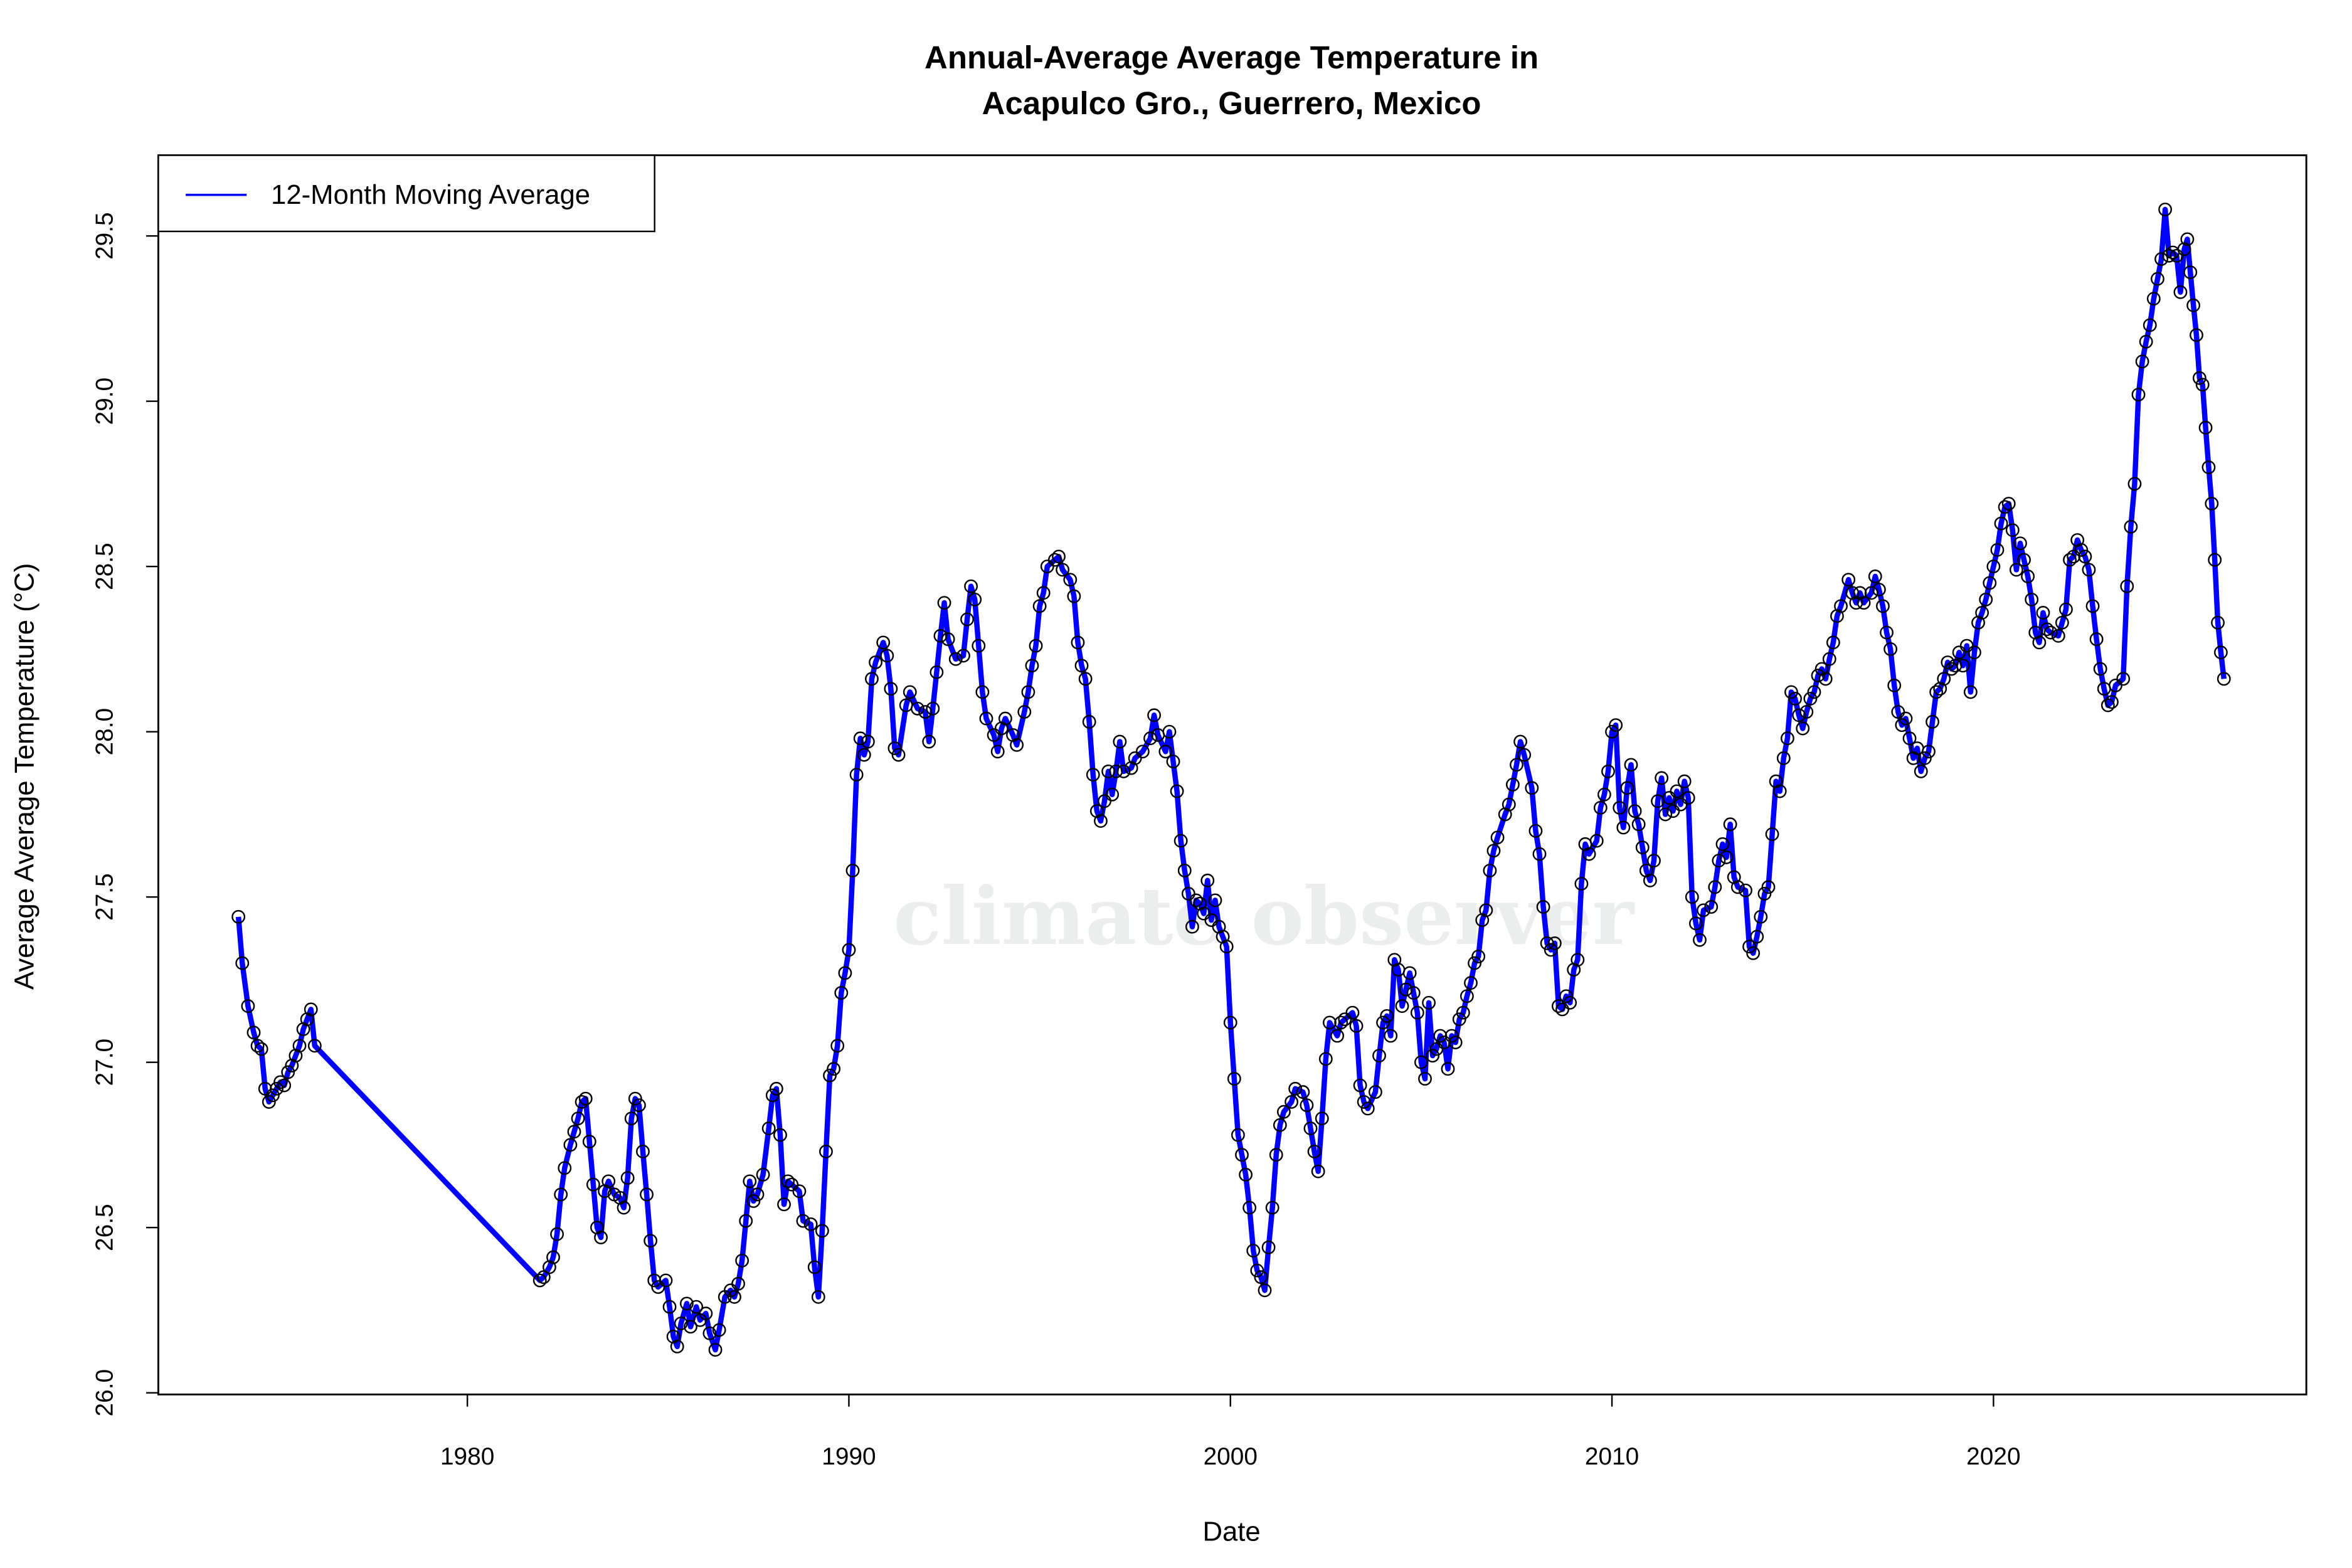  What do you see at coordinates (1263, 916) in the screenshot?
I see `watermark: climate observer` at bounding box center [1263, 916].